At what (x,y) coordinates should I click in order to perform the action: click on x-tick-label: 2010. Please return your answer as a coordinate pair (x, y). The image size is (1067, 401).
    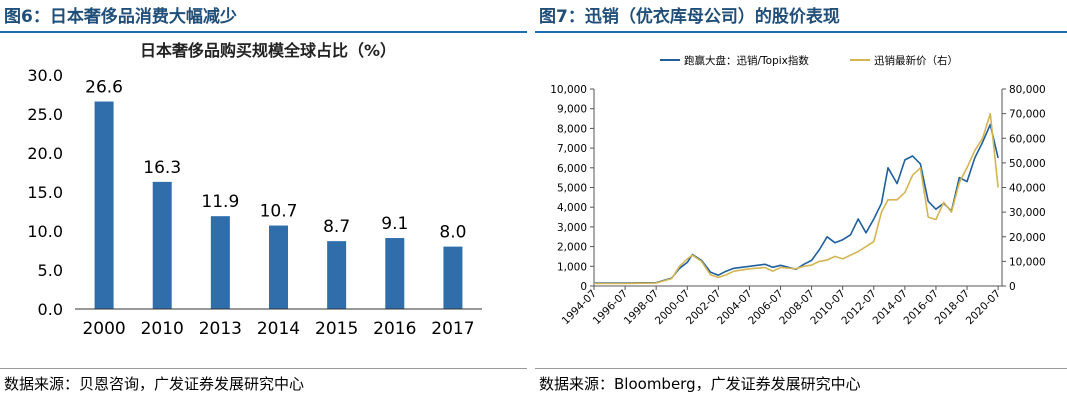
    Looking at the image, I should click on (162, 326).